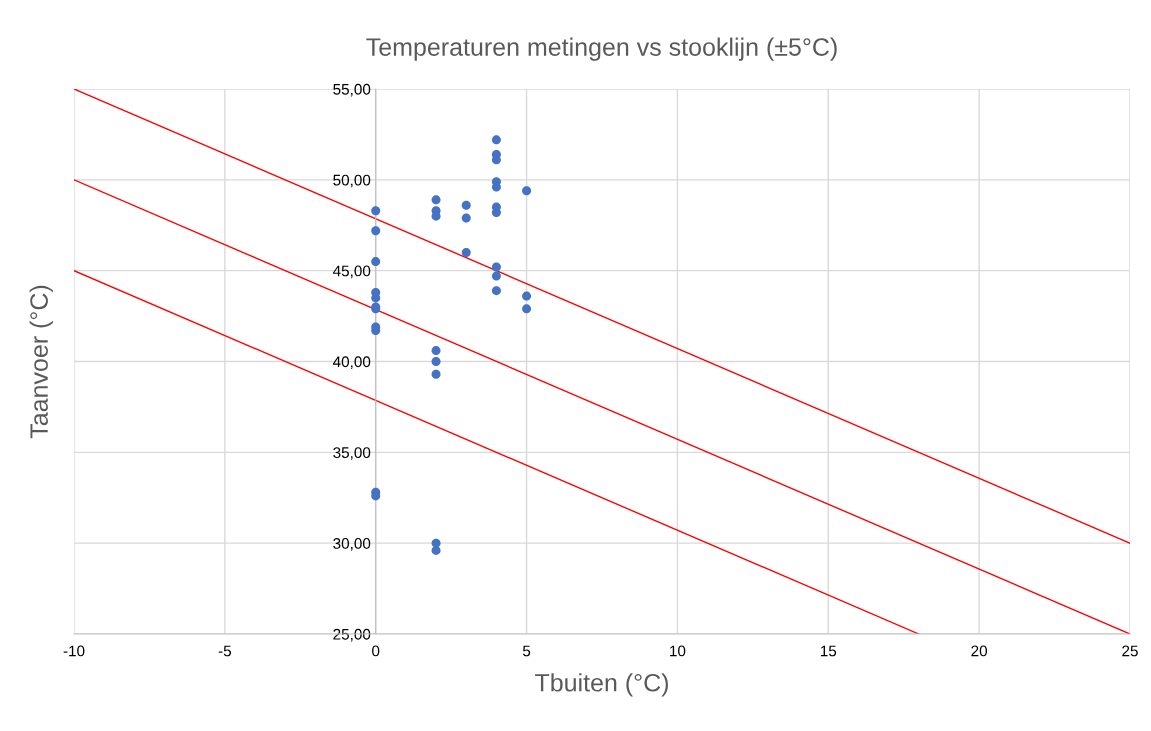  Describe the element at coordinates (526, 651) in the screenshot. I see `x-tick-label: 5` at that location.